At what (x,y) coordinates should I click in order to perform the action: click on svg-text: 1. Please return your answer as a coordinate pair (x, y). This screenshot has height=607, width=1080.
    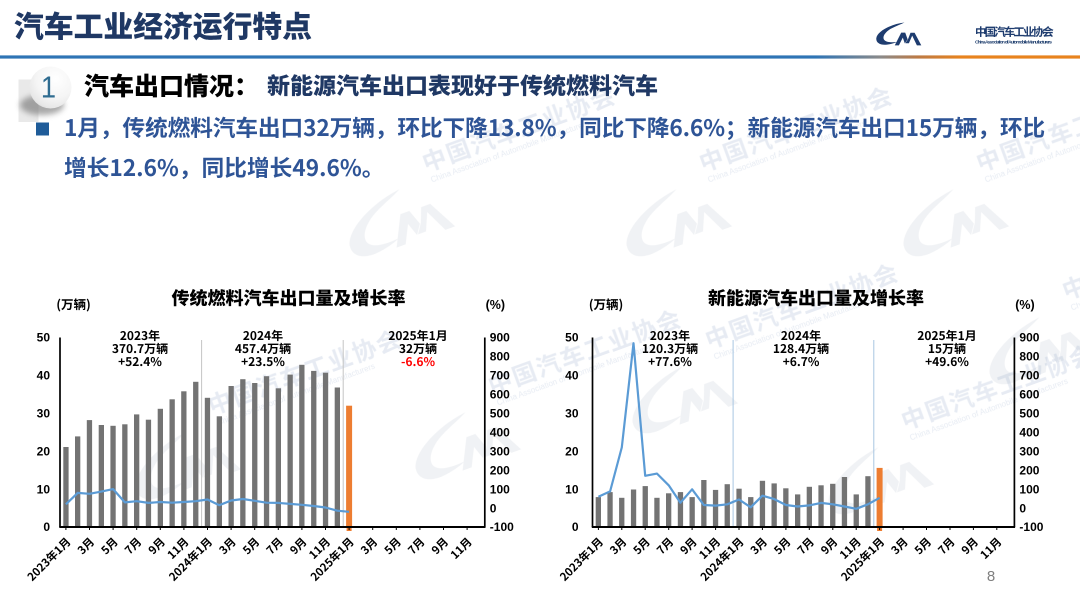
    Looking at the image, I should click on (48, 88).